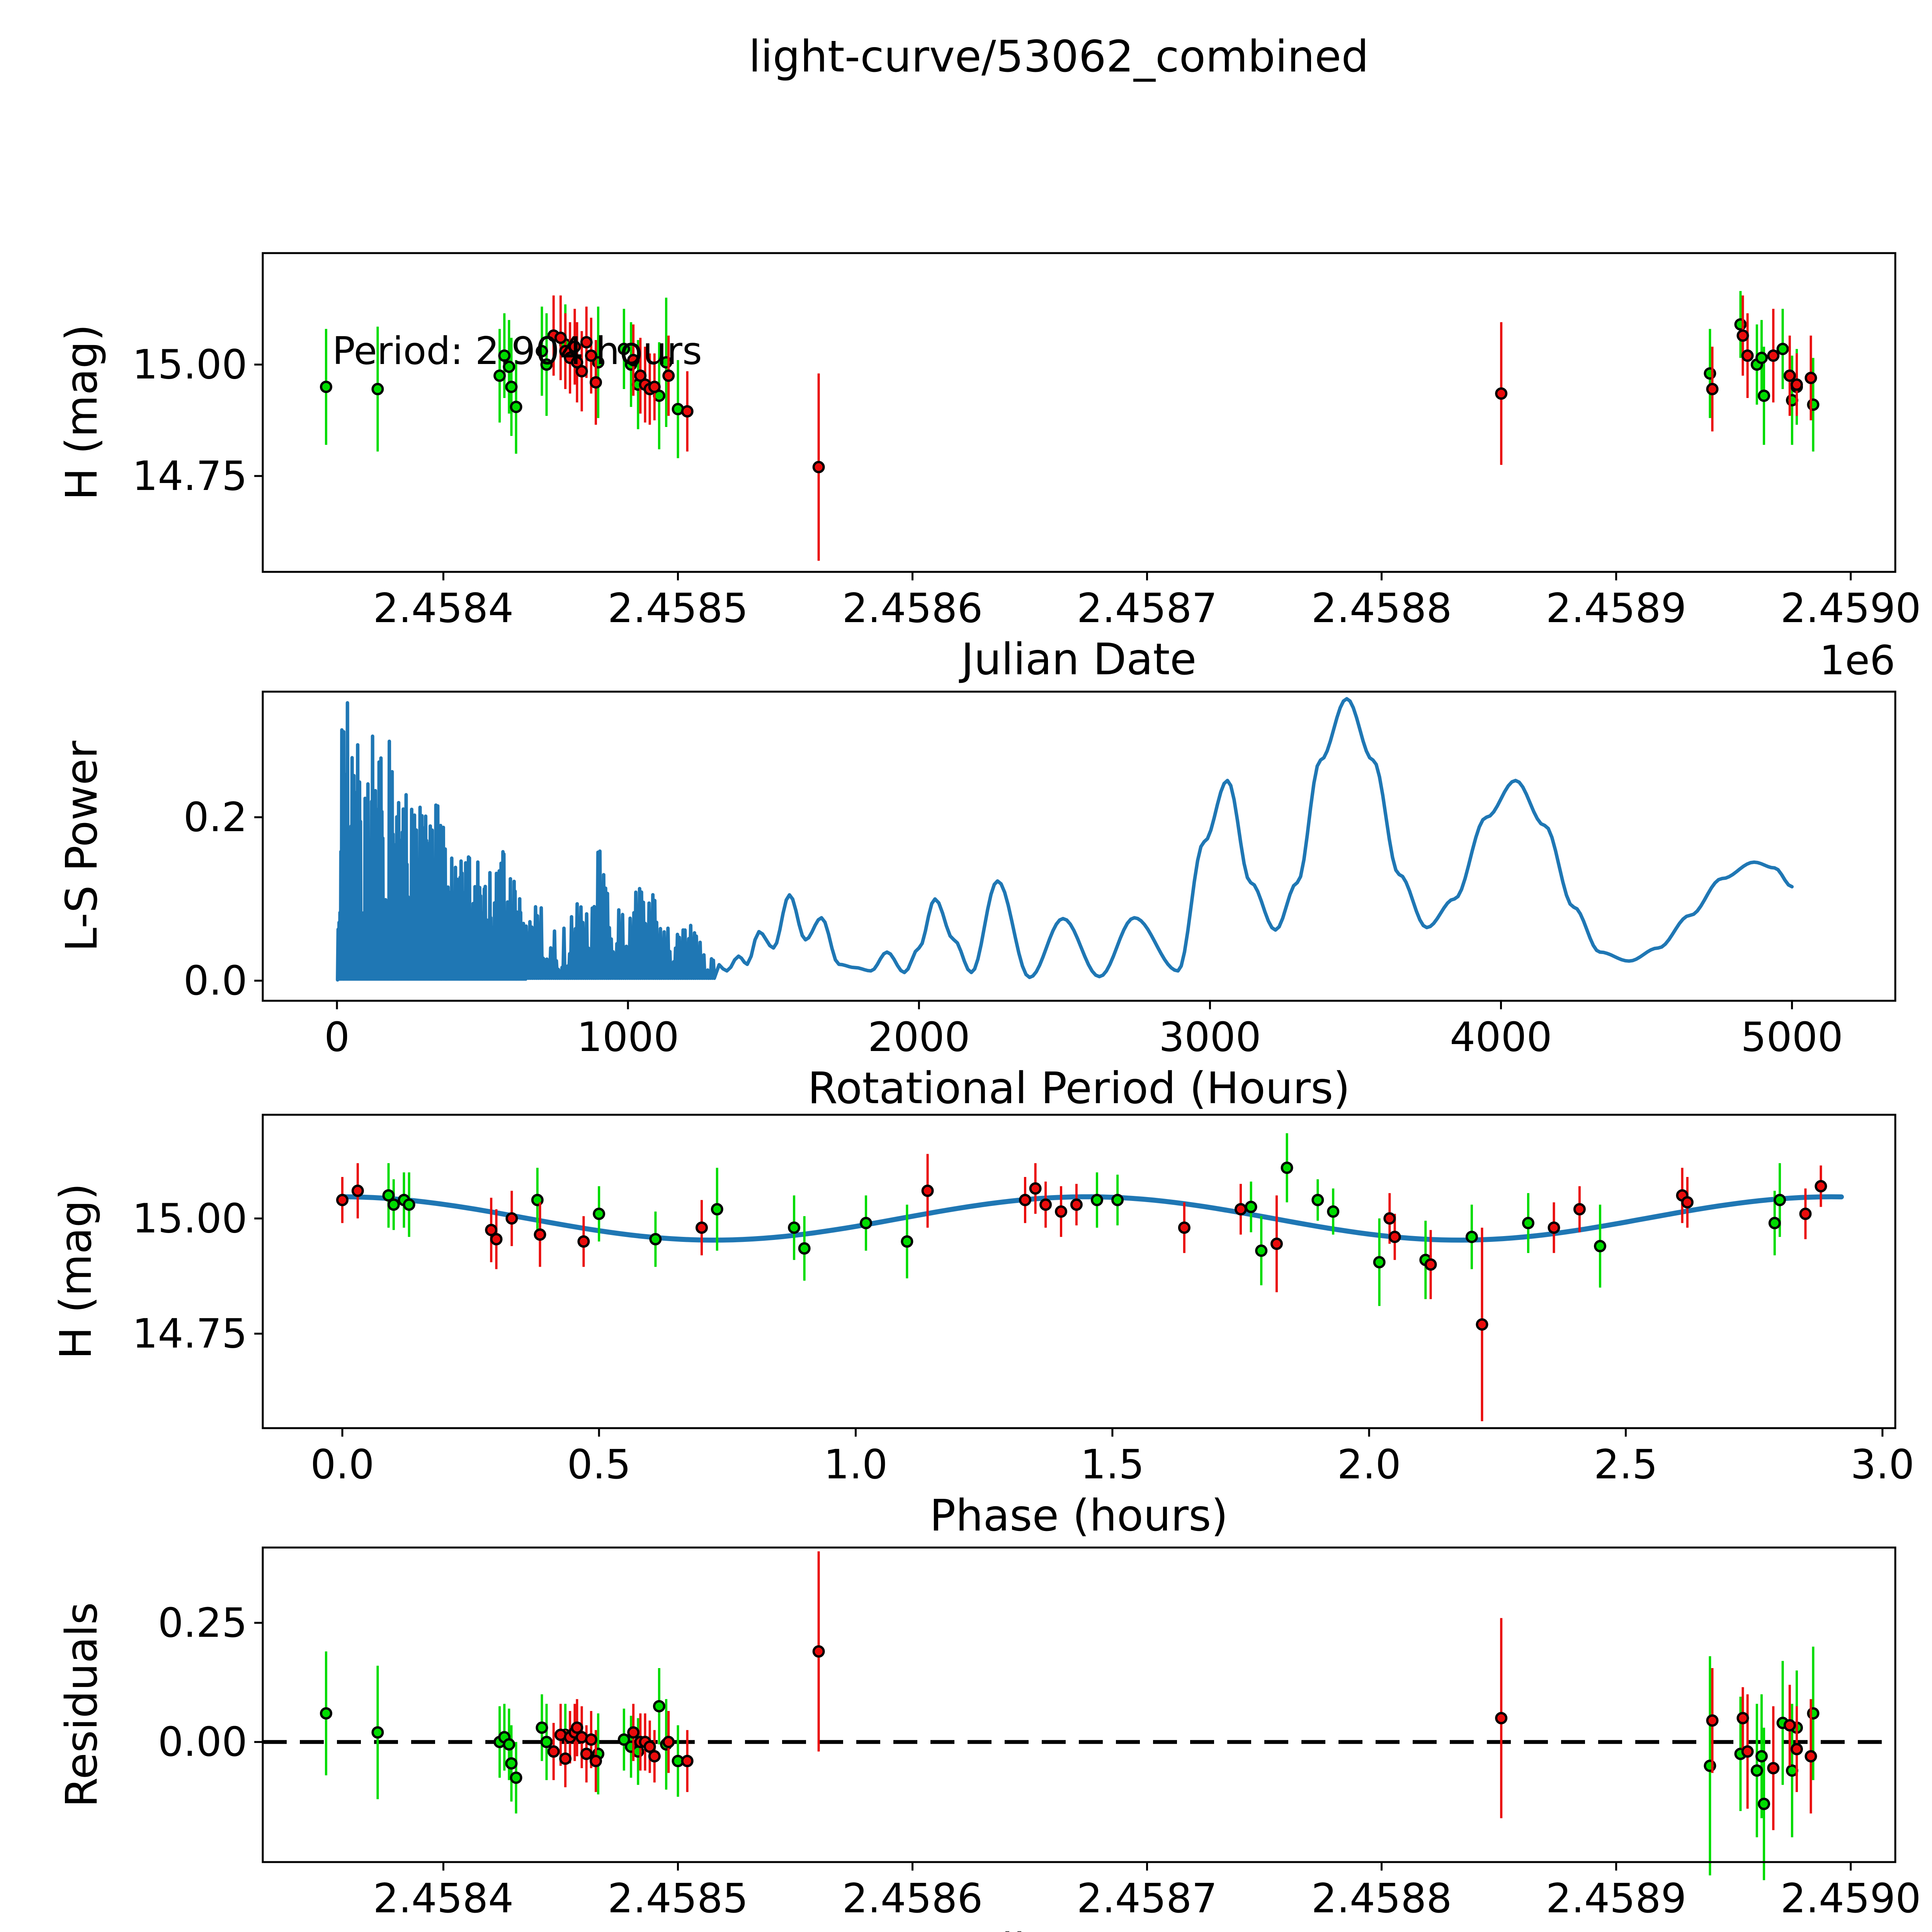 The height and width of the screenshot is (1932, 1932). Describe the element at coordinates (76, 1271) in the screenshot. I see `phase-ylabel: H (mag)` at that location.